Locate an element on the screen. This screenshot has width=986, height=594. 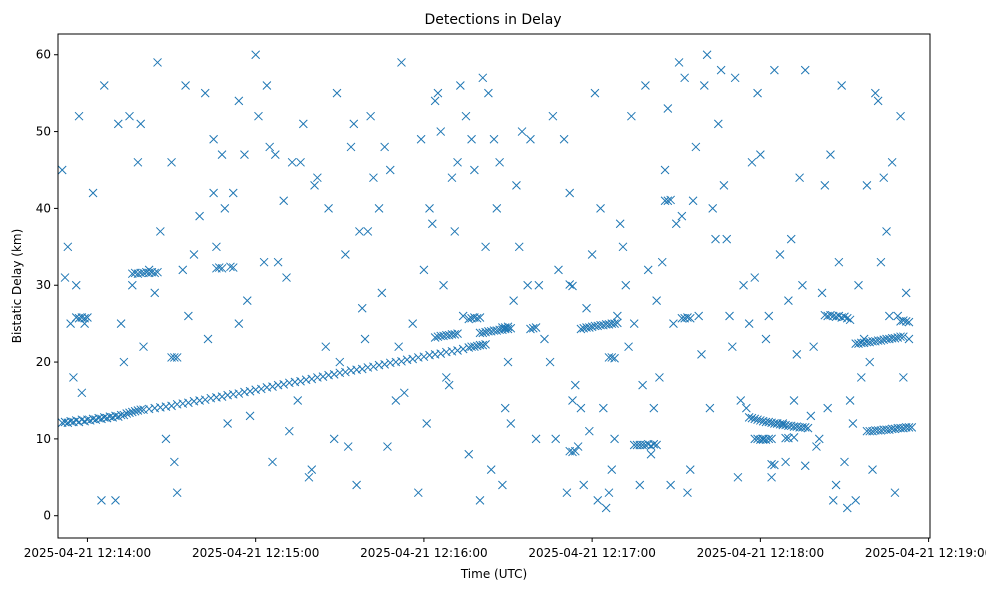
x-tick-label: 2025-04-21 12:16:00 is located at coordinates (423, 553).